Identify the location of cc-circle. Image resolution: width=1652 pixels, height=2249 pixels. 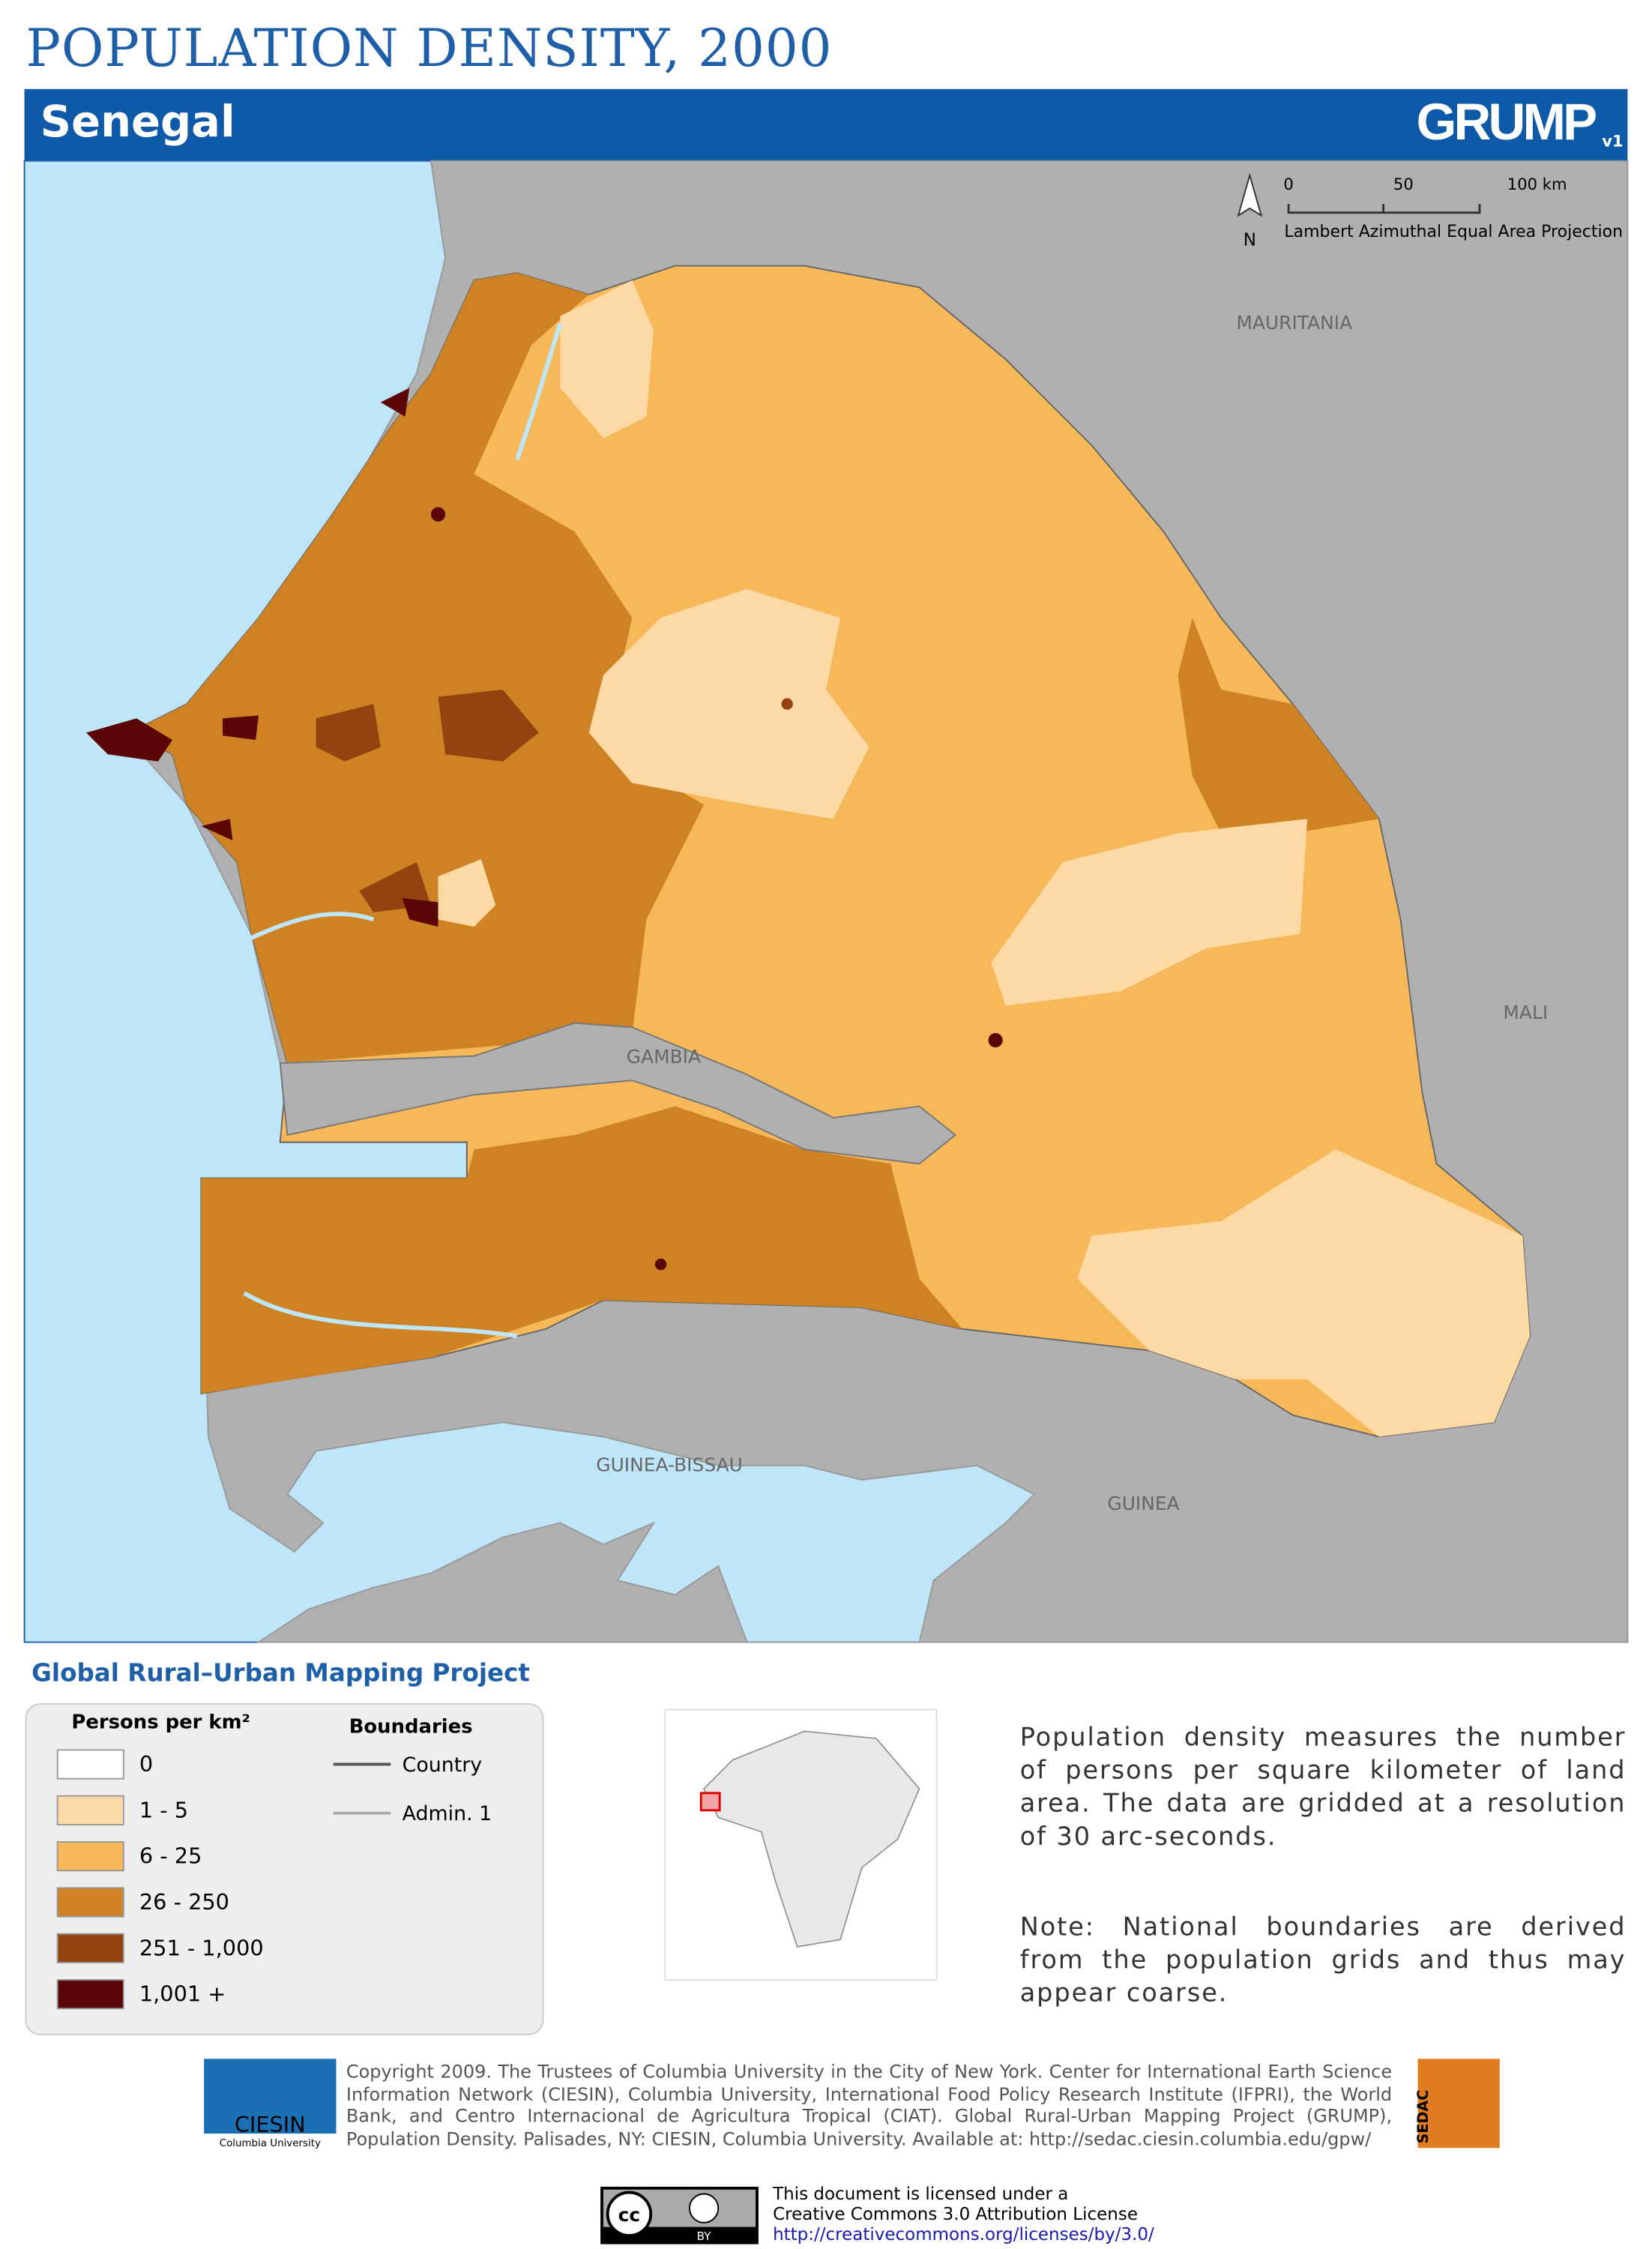
(629, 2214).